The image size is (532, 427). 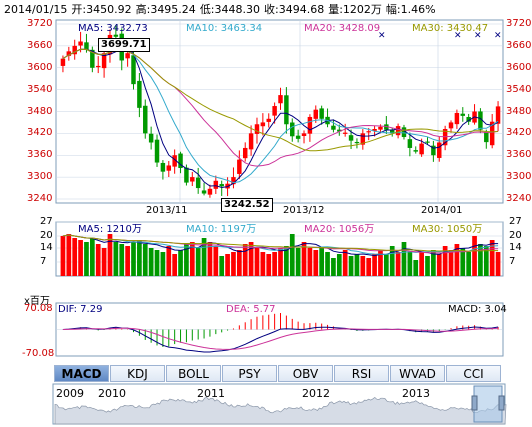 What do you see at coordinates (40, 67) in the screenshot?
I see `price-ytick-left: 3600` at bounding box center [40, 67].